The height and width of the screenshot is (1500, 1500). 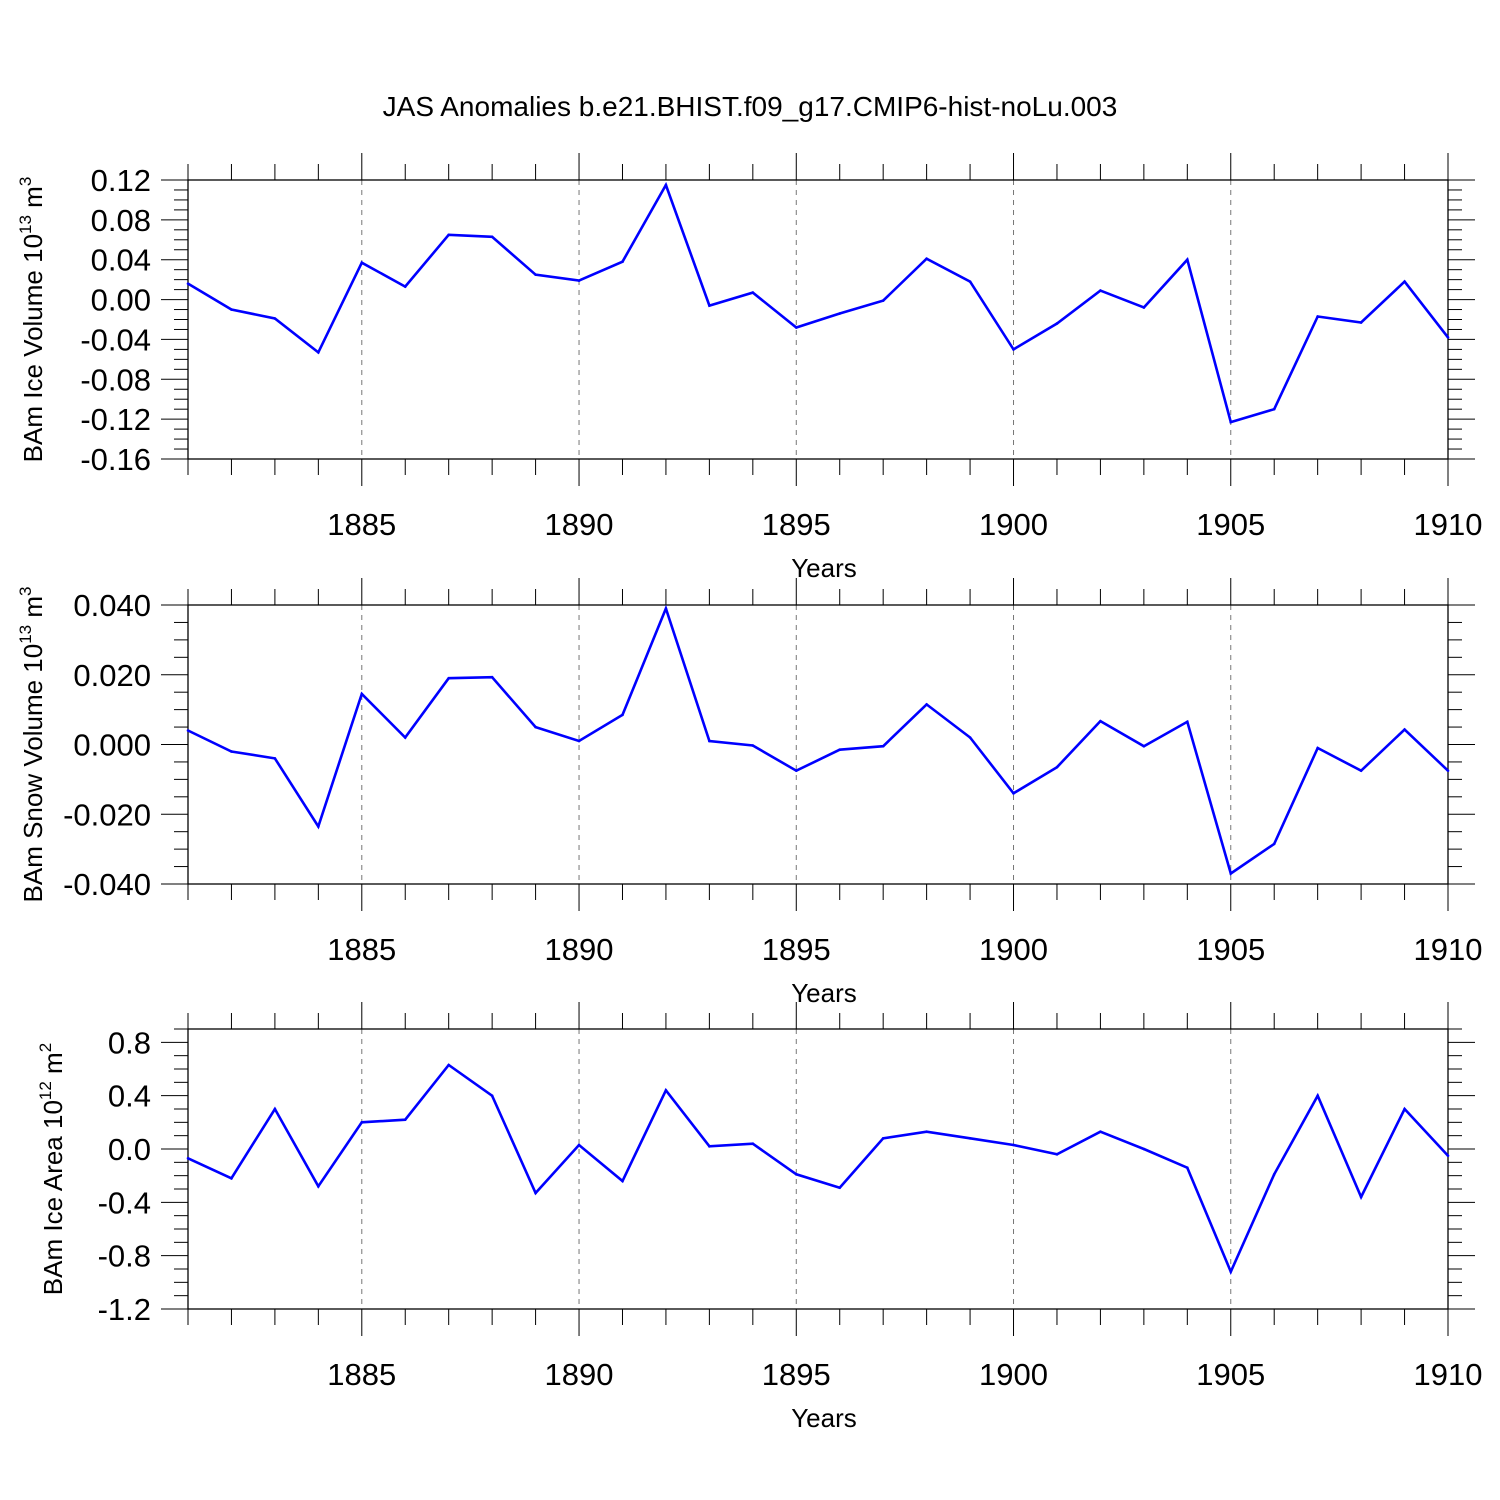 I want to click on y-tick-label: 0.000, so click(x=112, y=745).